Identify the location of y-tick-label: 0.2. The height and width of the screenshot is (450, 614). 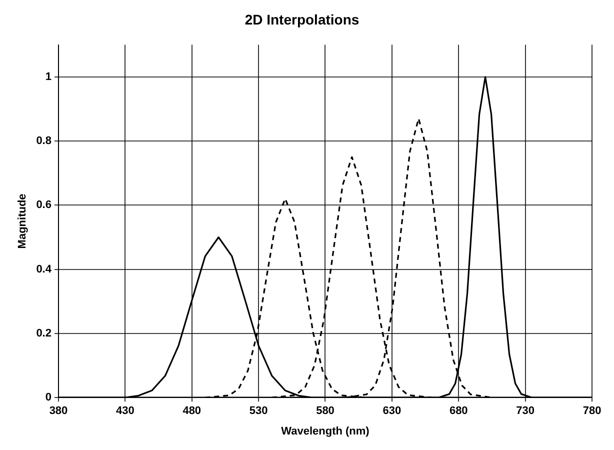
(44, 333).